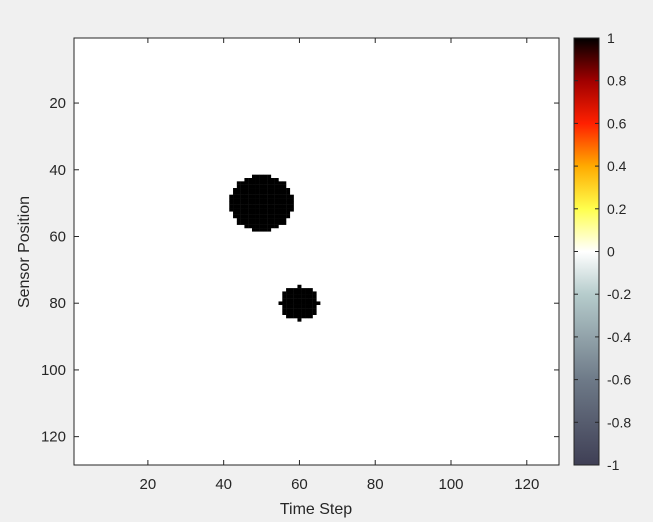  I want to click on colorbar-tick-label: -0.6, so click(619, 380).